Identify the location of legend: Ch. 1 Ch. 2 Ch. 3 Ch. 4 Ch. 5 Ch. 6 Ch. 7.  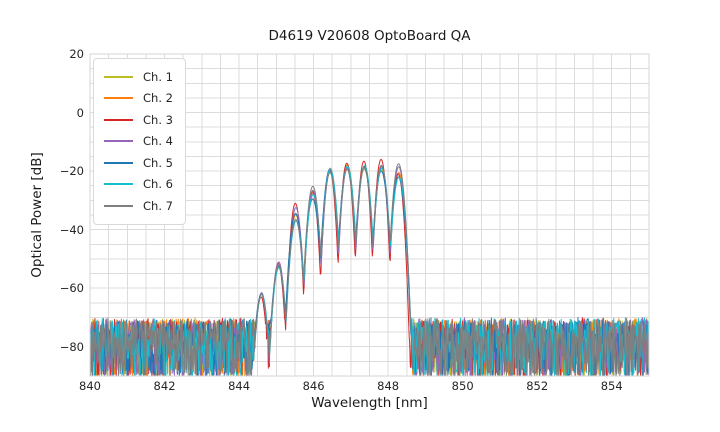
(139, 141).